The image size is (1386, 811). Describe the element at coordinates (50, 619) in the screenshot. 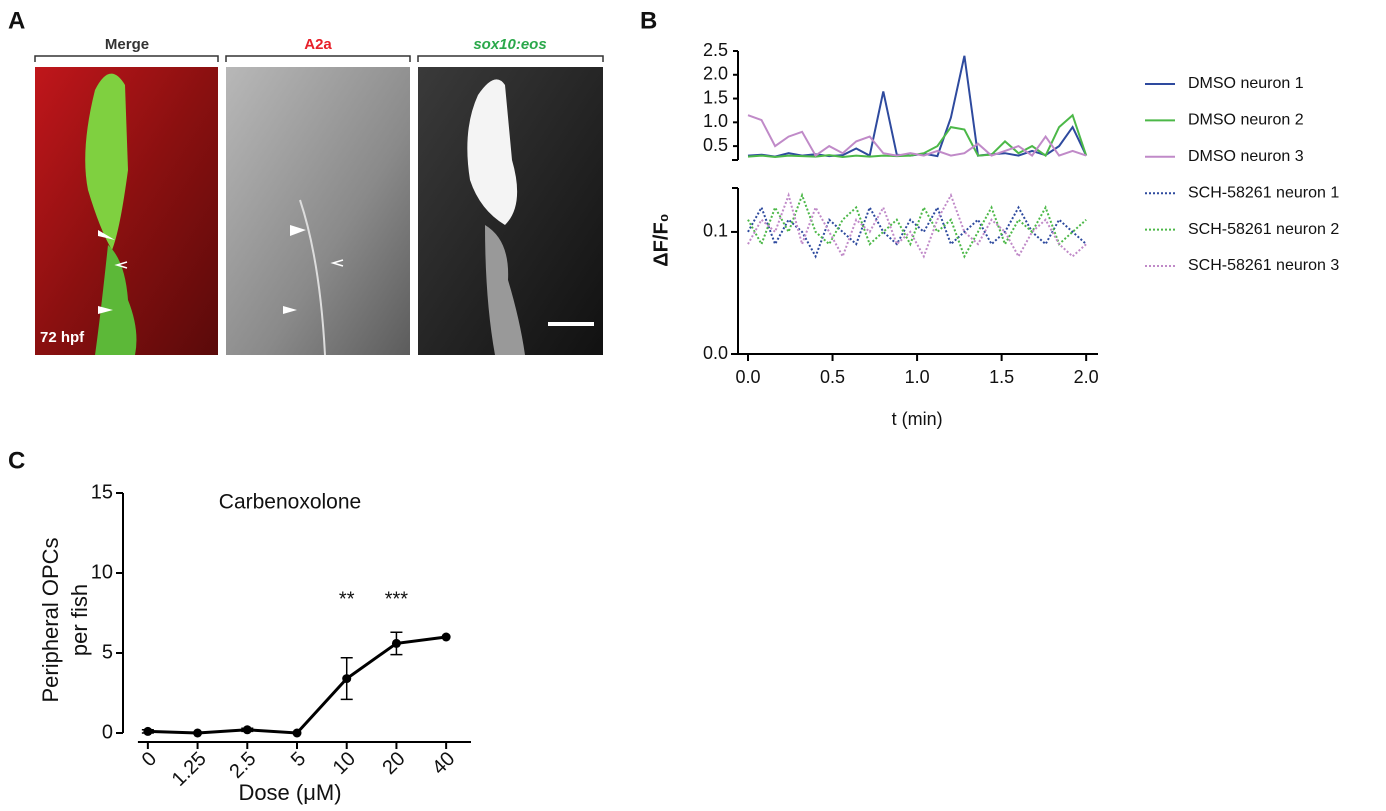

I see `y-axis-label: Peripheral OPCs` at that location.